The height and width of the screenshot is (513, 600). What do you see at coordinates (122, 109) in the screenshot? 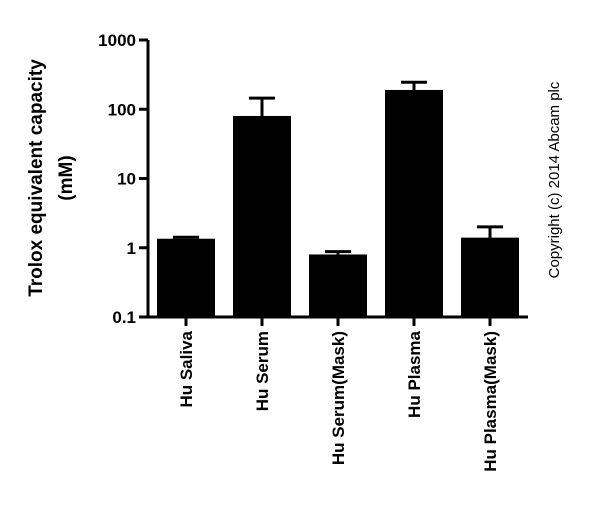
I see `y-tick-label: 100` at bounding box center [122, 109].